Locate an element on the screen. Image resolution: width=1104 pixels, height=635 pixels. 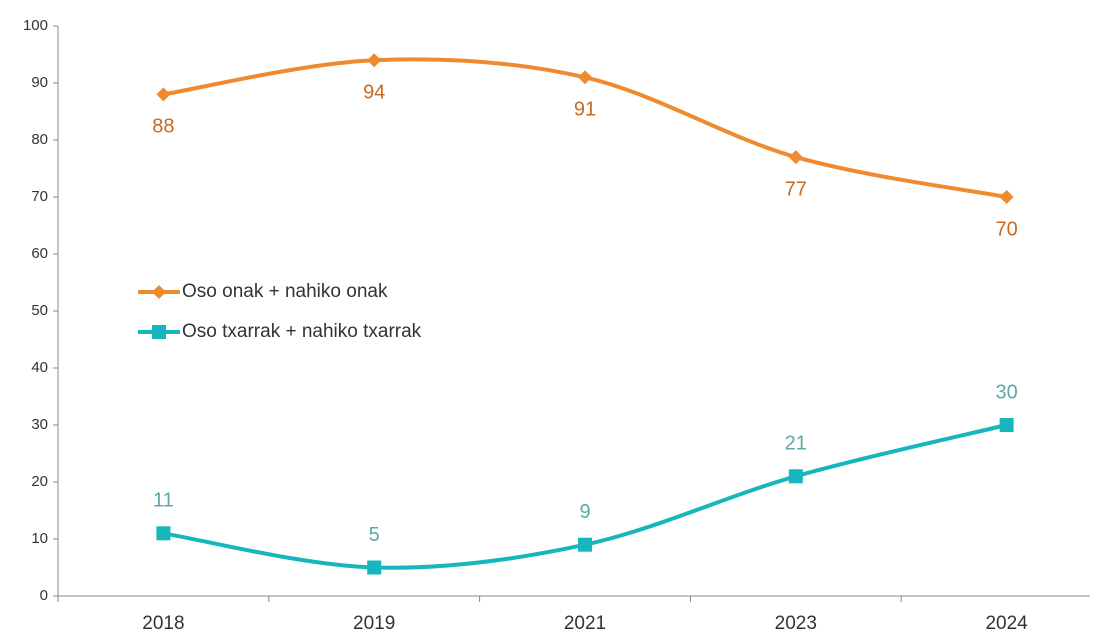
y-tick-label: 20 is located at coordinates (39, 481).